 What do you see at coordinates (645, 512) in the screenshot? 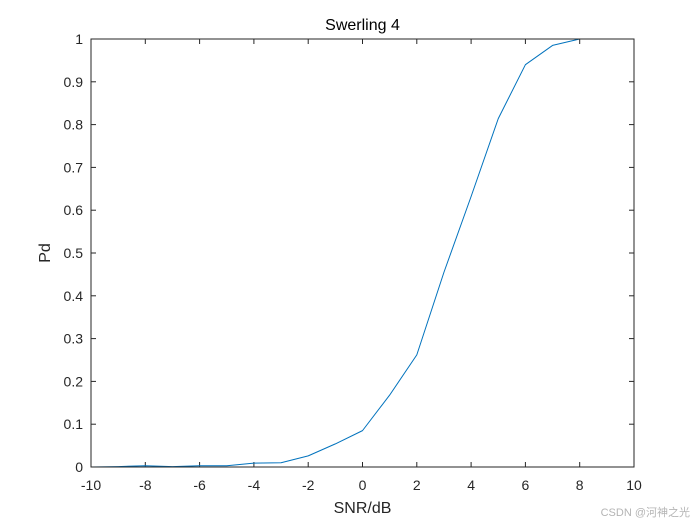
I see `watermark: CSDN @河神之光` at bounding box center [645, 512].